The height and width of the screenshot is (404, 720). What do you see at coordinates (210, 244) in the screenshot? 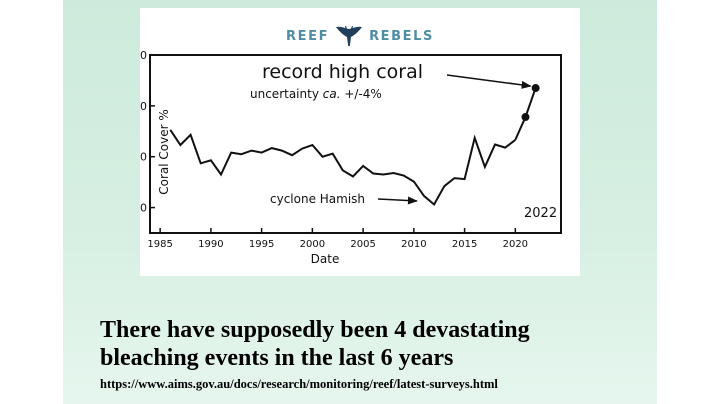
I see `x-tick-label: 1990` at bounding box center [210, 244].